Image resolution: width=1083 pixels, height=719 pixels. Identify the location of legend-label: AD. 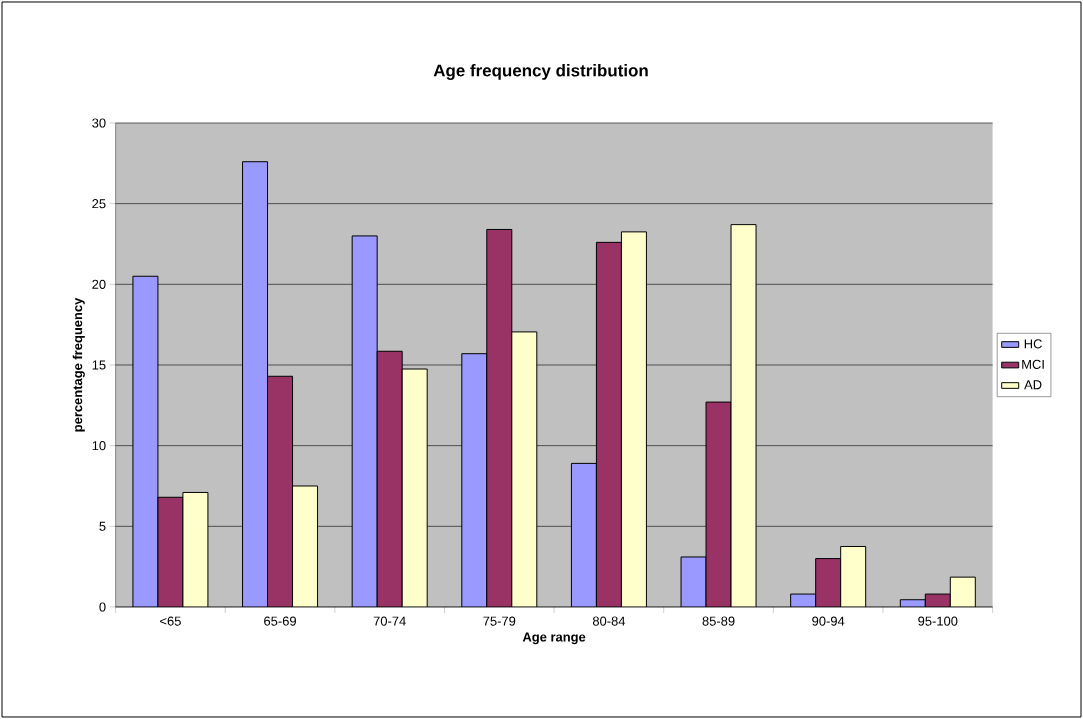
(1033, 385).